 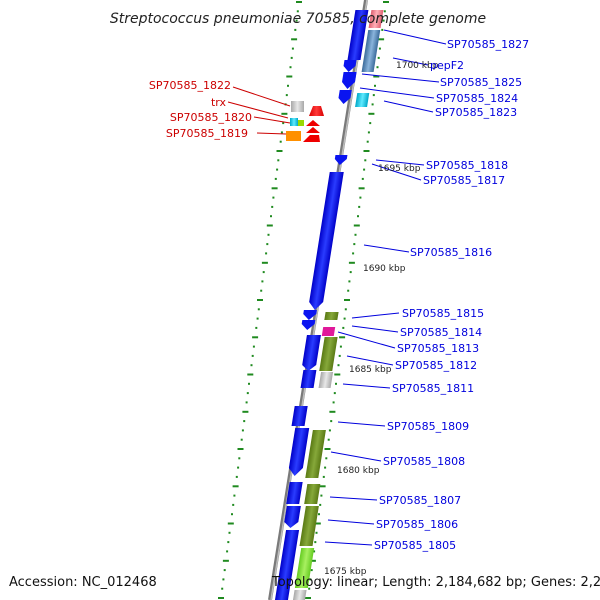 What do you see at coordinates (417, 524) in the screenshot?
I see `label-sp70585-1806: SP70585_1806` at bounding box center [417, 524].